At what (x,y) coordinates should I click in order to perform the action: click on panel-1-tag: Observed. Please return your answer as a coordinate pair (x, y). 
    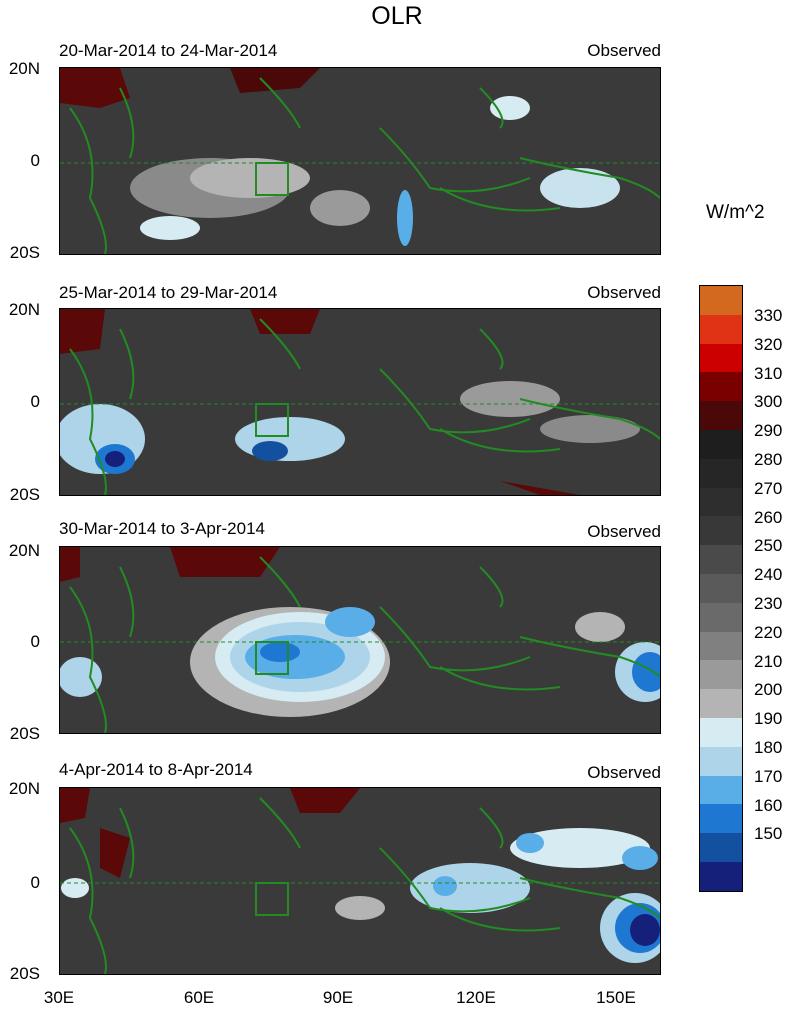
    Looking at the image, I should click on (624, 50).